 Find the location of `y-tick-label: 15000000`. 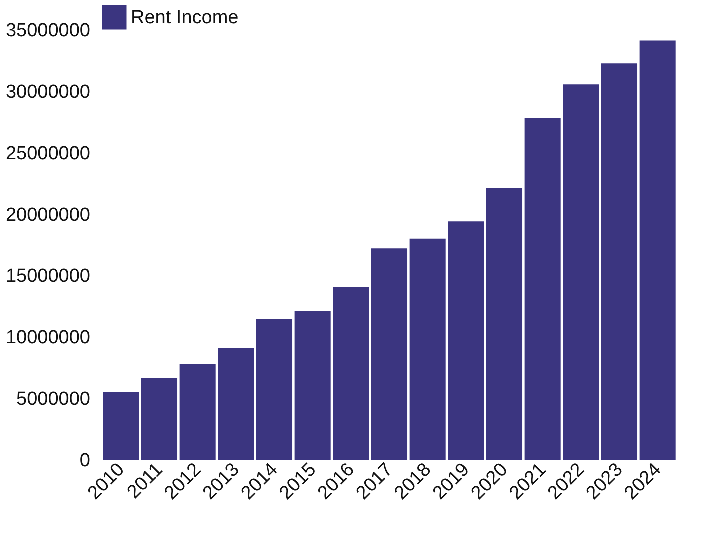

y-tick-label: 15000000 is located at coordinates (48, 277).